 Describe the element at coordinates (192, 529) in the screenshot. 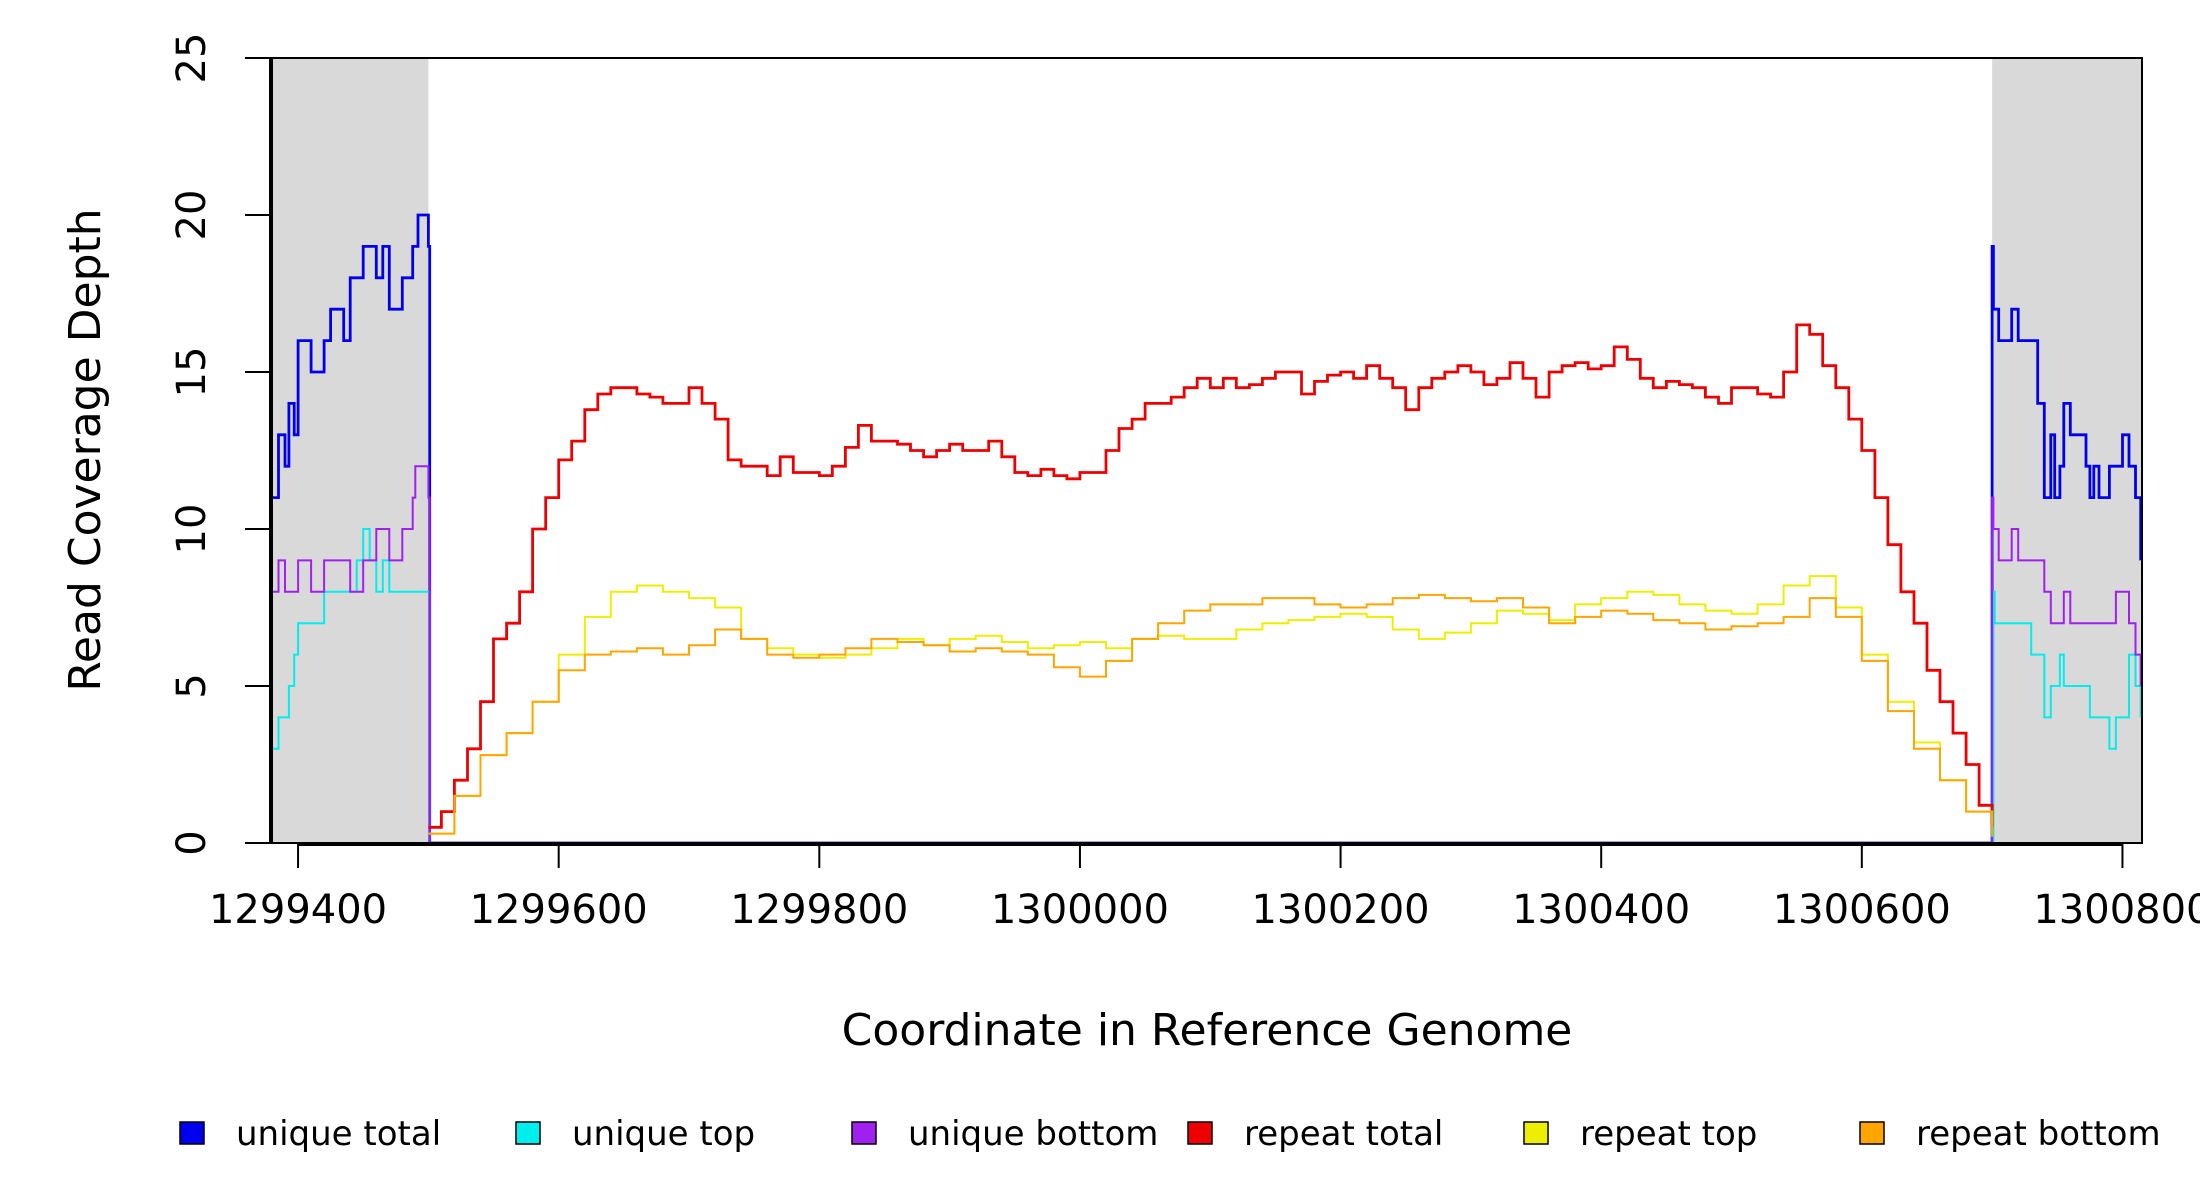

I see `y-tick-label: 10` at that location.